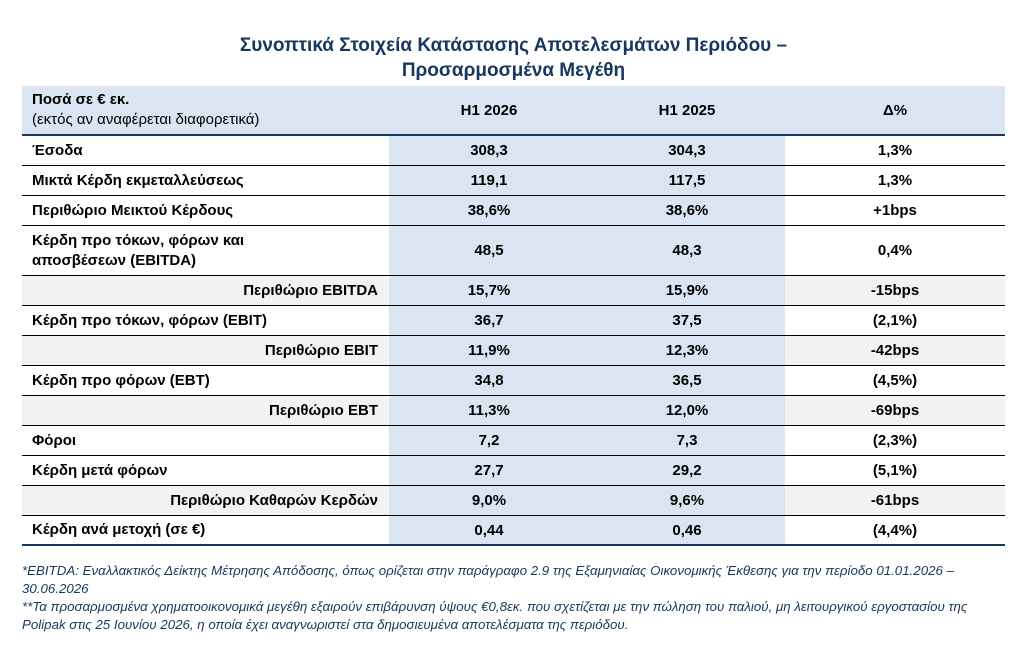 The image size is (1027, 646). I want to click on row-value-h1-2026: 36,7, so click(489, 320).